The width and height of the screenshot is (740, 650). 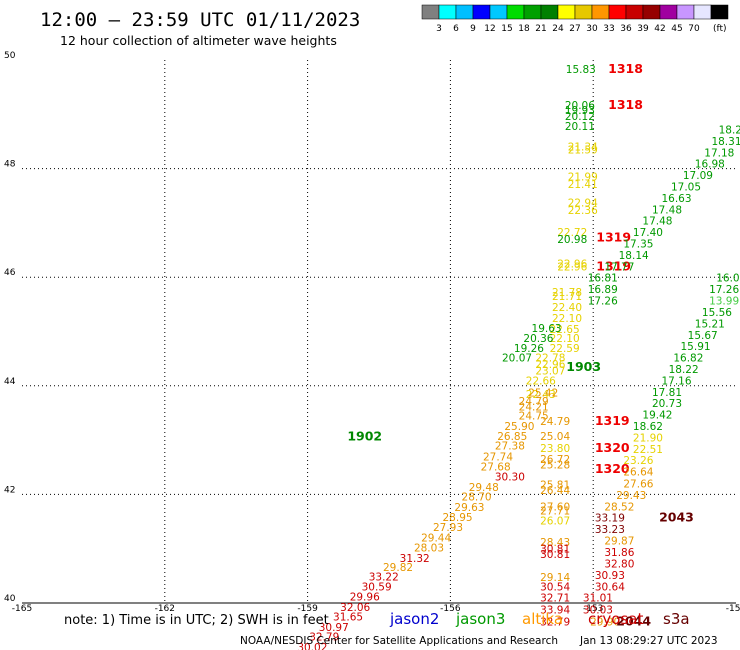 What do you see at coordinates (619, 507) in the screenshot?
I see `wave-height-label: 28.52` at bounding box center [619, 507].